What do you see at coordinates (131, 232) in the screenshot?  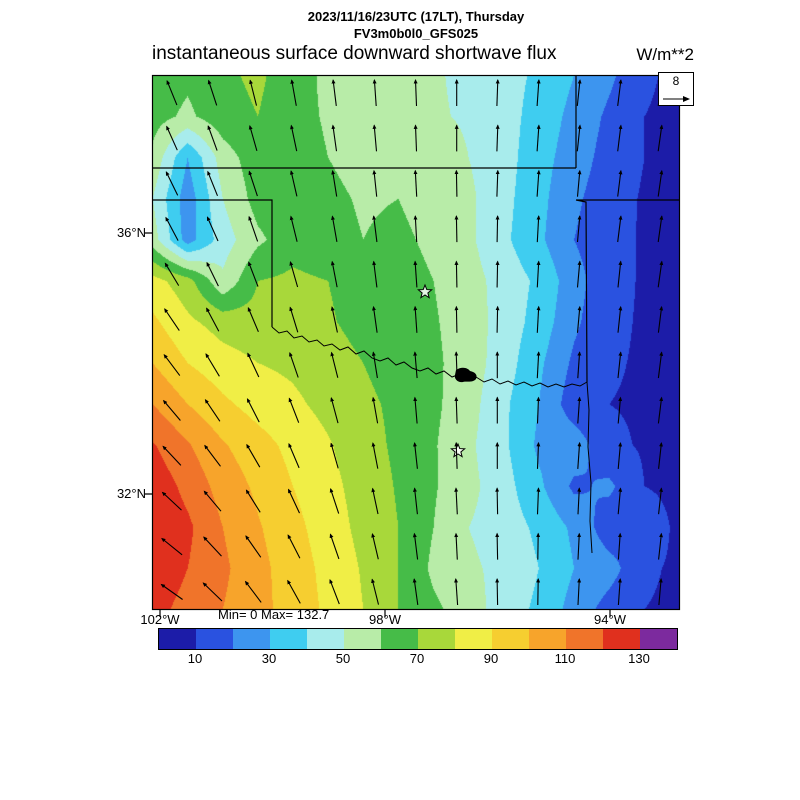 I see `lat-tick-label: 36°N` at bounding box center [131, 232].